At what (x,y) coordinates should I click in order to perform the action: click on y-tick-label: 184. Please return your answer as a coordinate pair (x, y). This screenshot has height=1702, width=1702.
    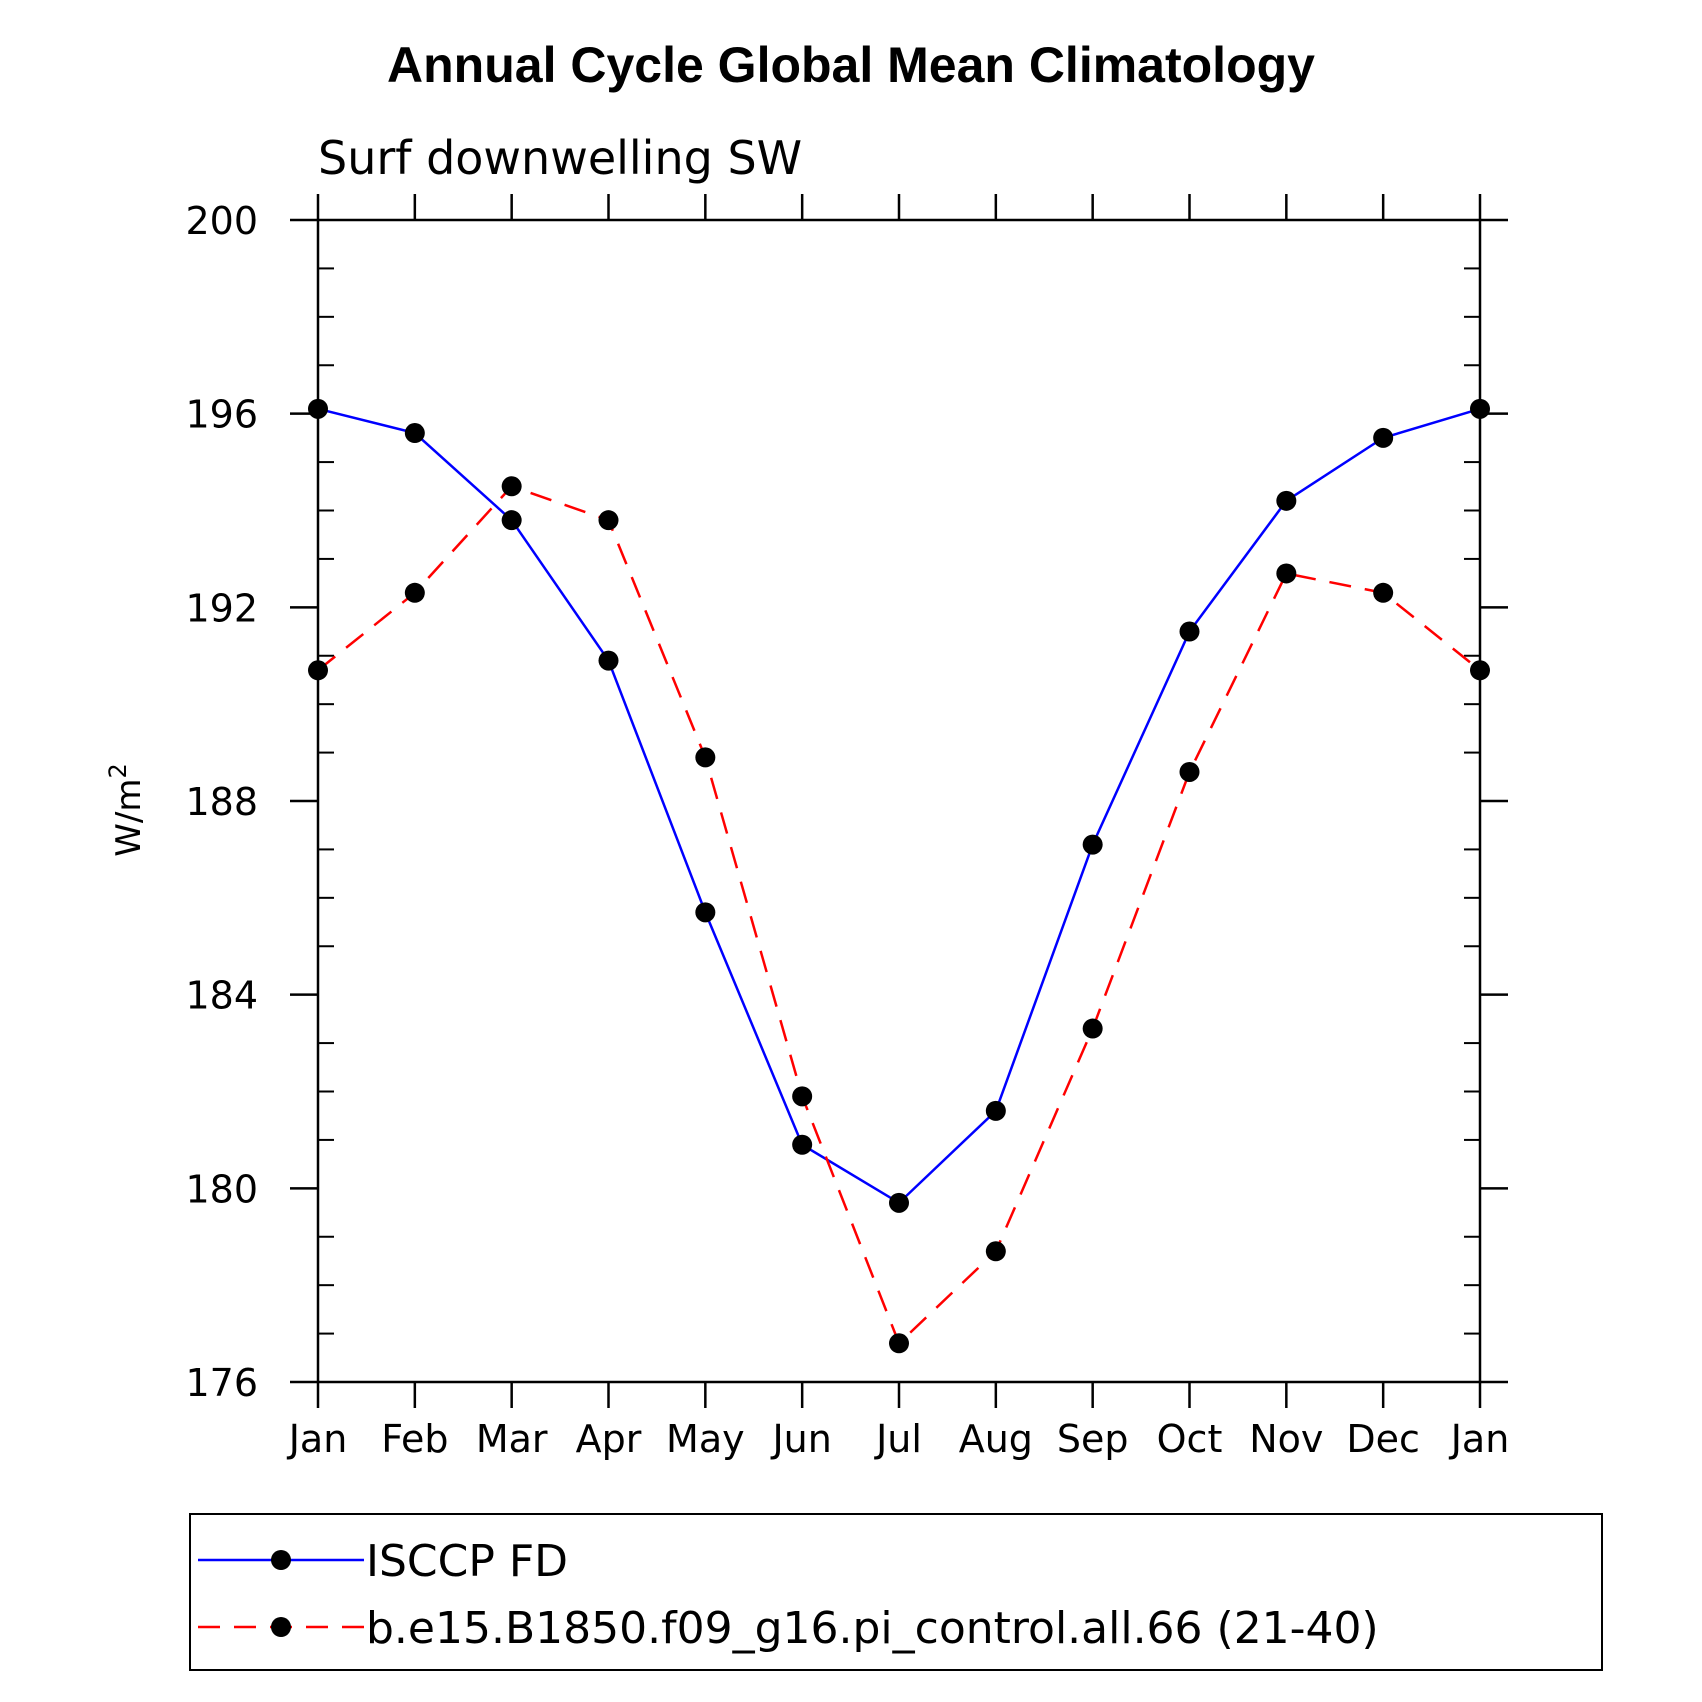
    Looking at the image, I should click on (221, 996).